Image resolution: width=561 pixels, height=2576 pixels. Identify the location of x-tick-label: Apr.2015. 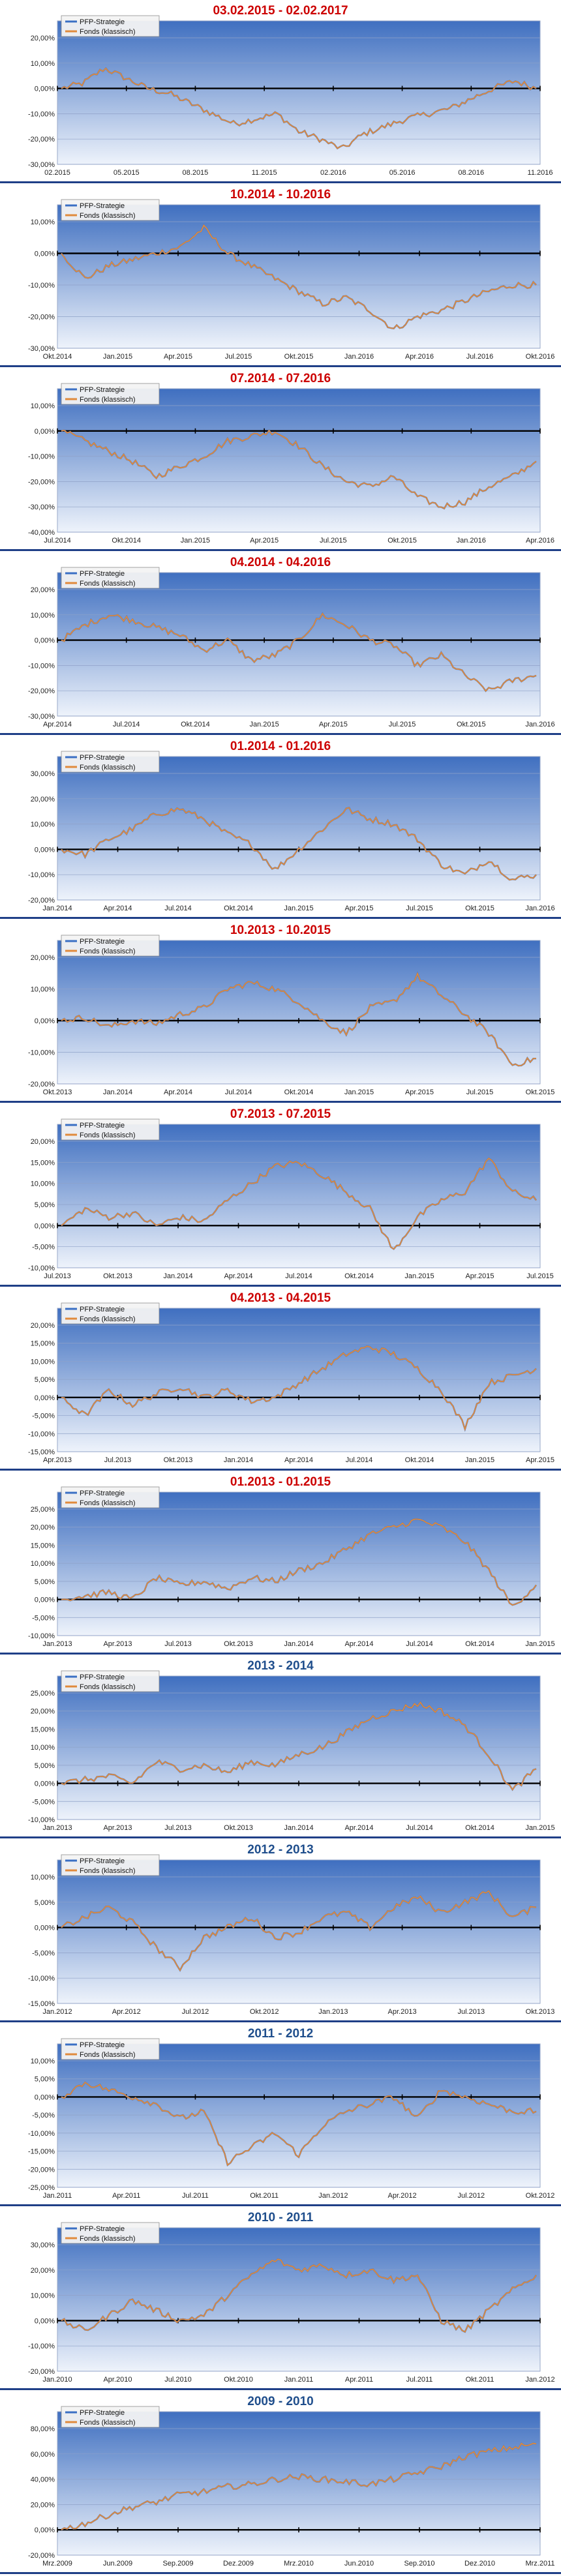
(178, 357).